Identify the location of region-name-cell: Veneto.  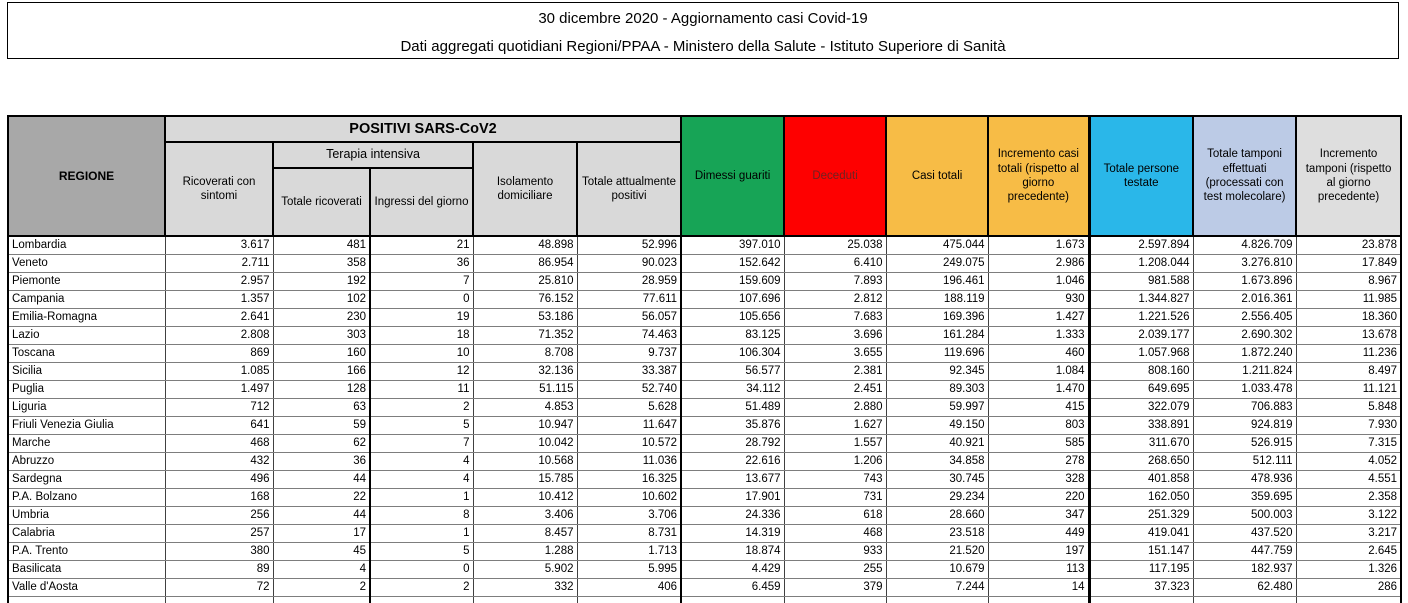
(87, 263).